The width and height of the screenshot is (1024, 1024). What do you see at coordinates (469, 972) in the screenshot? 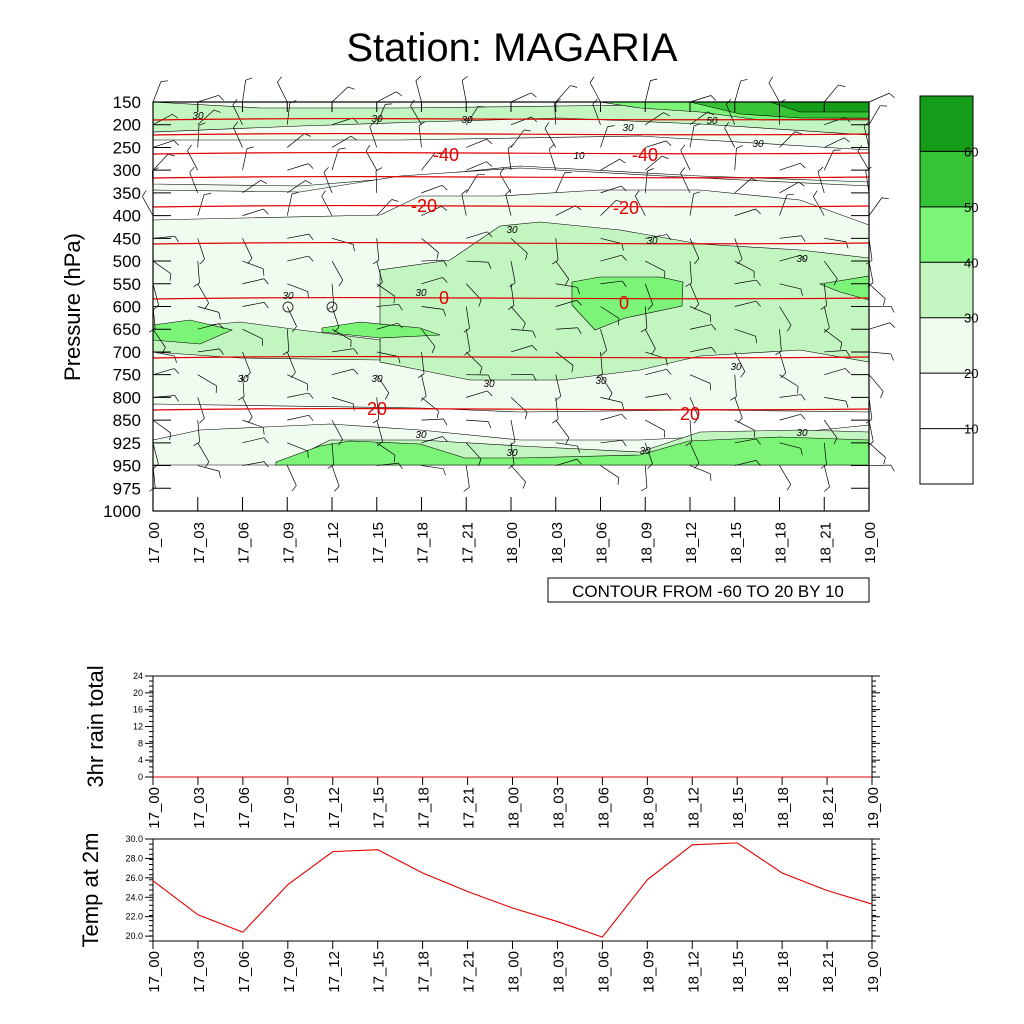
I see `x-tick-label: 17_21` at bounding box center [469, 972].